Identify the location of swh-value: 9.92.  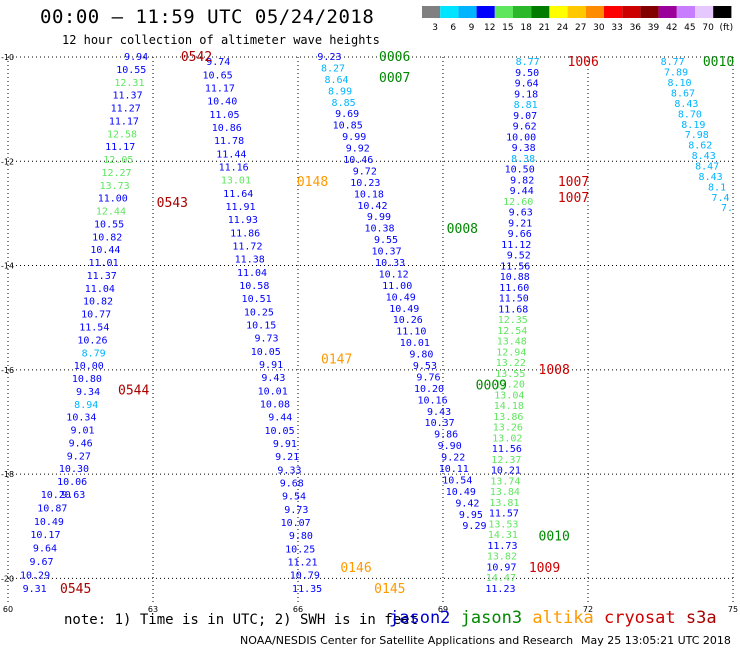
(358, 149).